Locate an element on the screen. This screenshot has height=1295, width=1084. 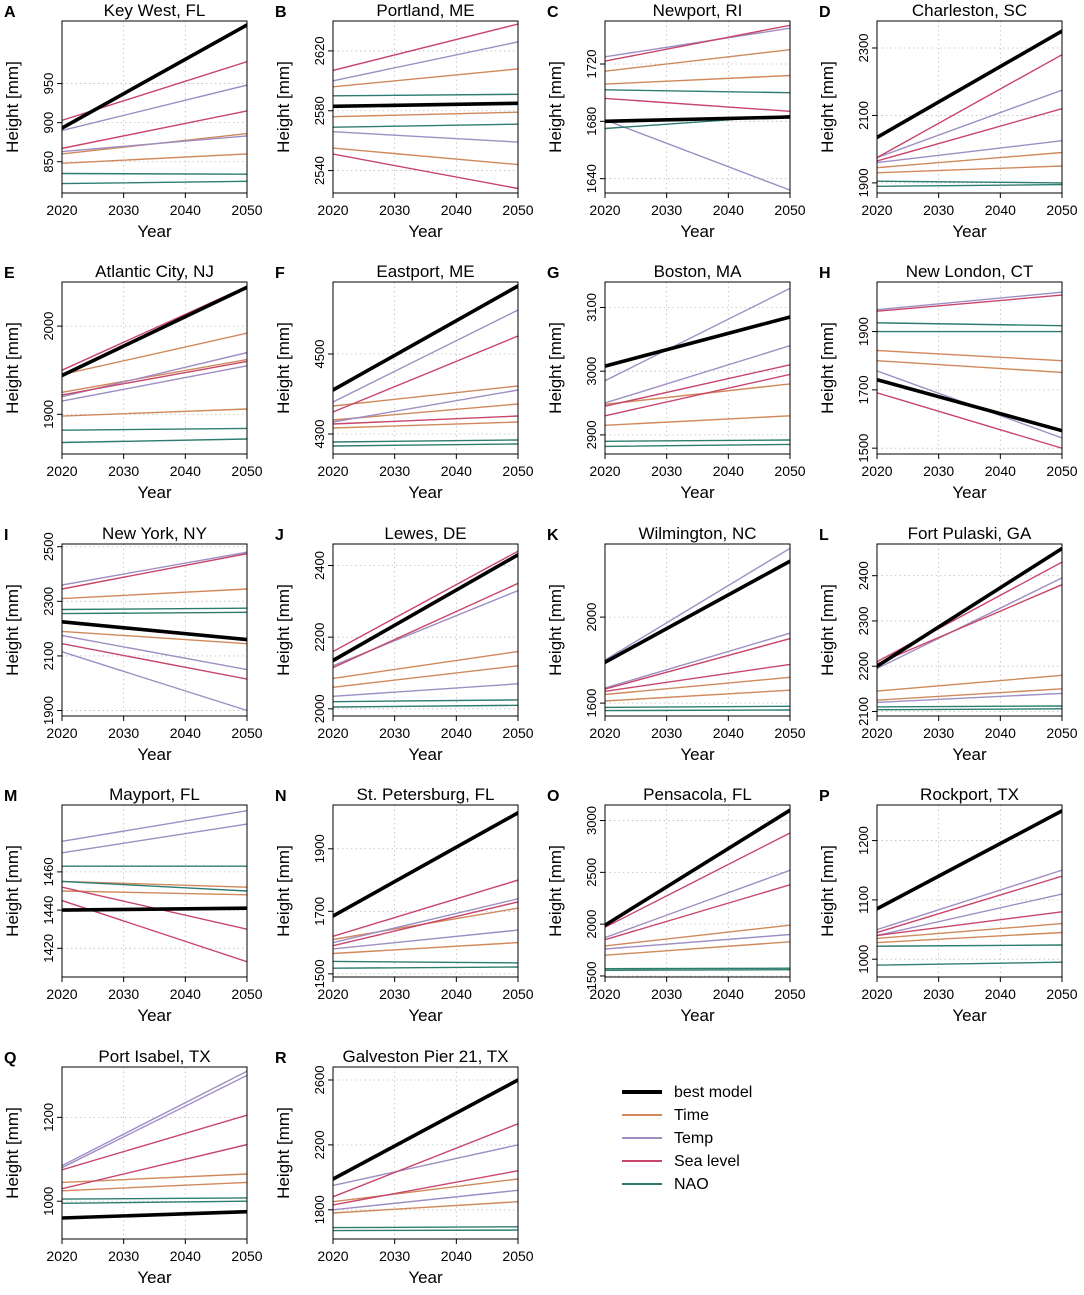
y-tick-label: 850 is located at coordinates (48, 162).